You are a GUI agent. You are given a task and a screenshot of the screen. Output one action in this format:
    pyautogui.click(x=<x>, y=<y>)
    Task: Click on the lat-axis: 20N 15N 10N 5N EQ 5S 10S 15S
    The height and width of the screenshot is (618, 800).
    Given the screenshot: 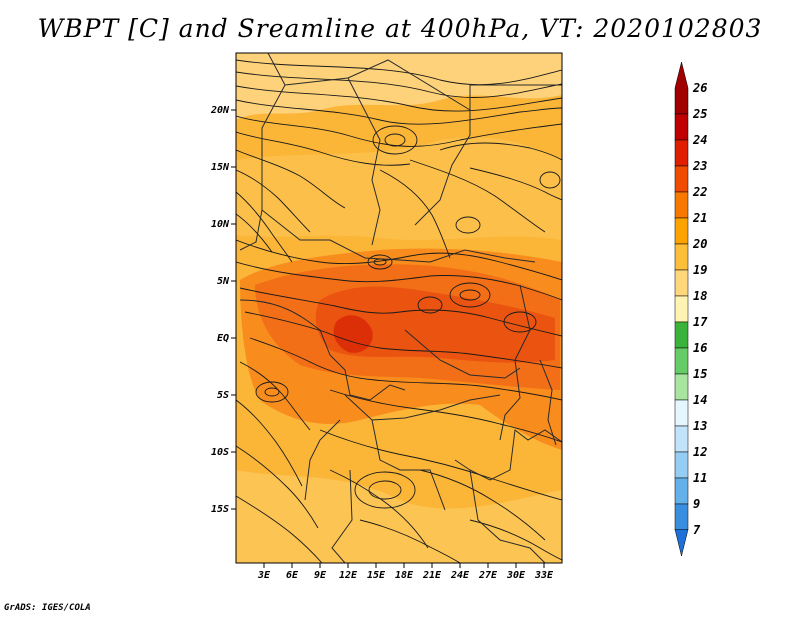 What is the action you would take?
    pyautogui.click(x=223, y=310)
    